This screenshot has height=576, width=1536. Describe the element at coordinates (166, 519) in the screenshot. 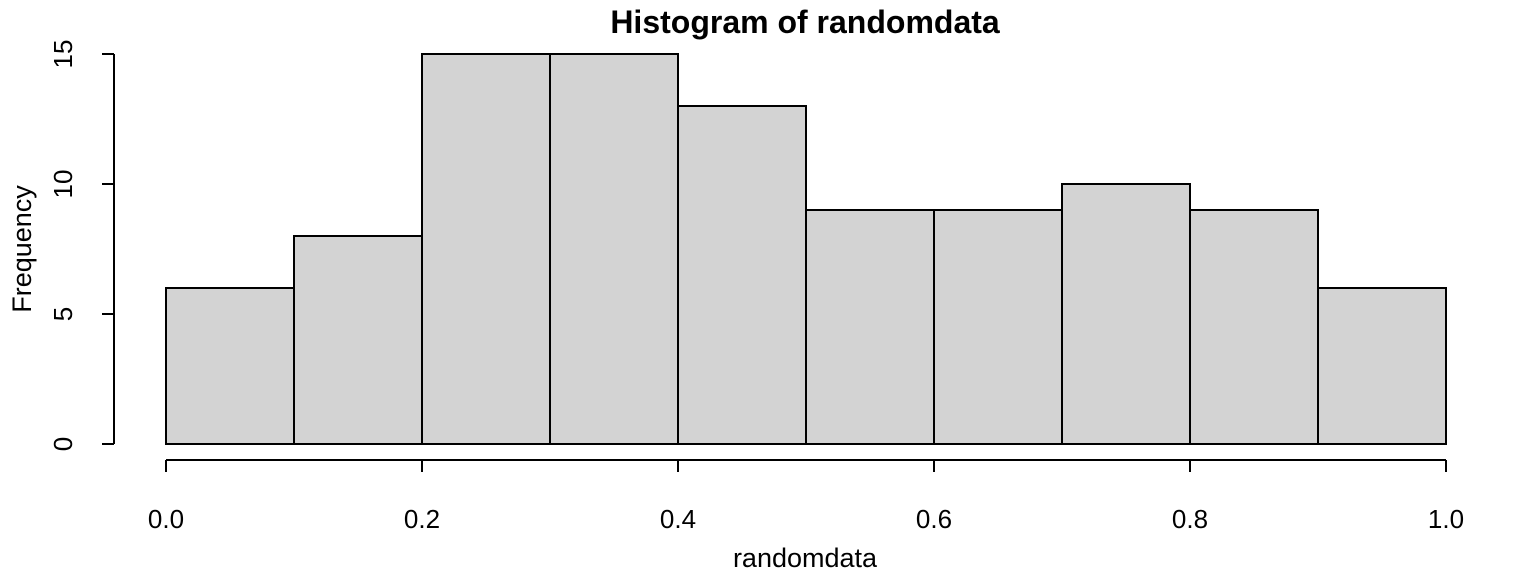

I see `x-tick-label: 0.0` at that location.